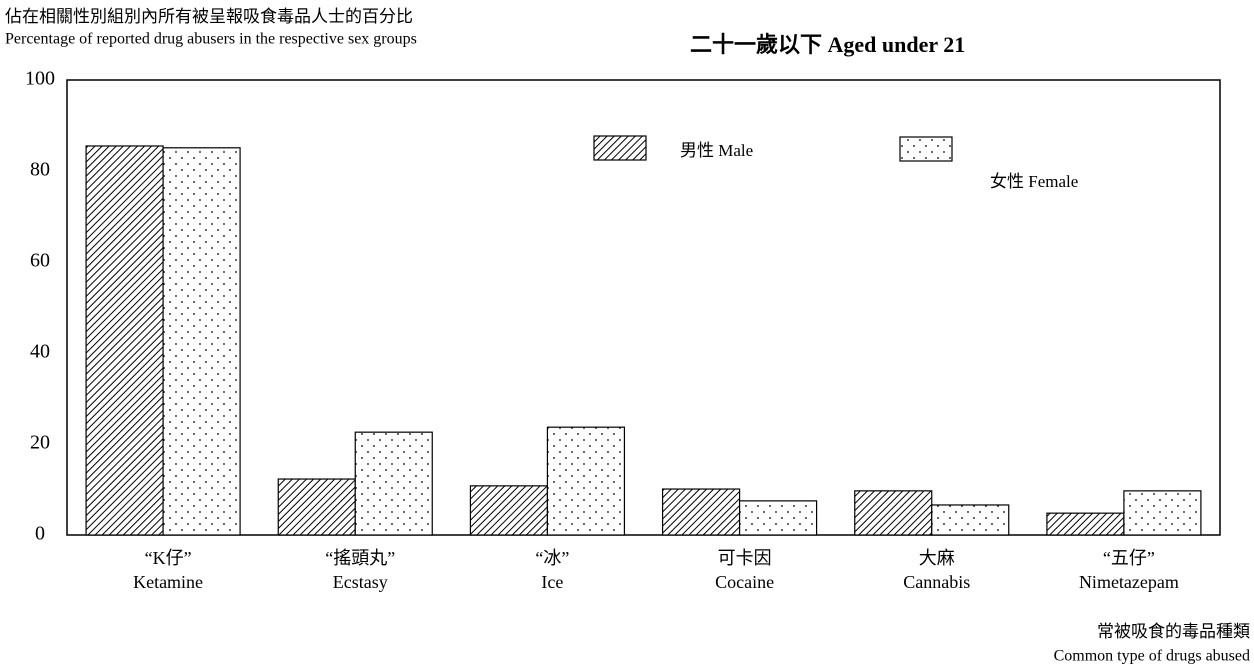  What do you see at coordinates (745, 558) in the screenshot?
I see `x-tick-label: 可卡因` at bounding box center [745, 558].